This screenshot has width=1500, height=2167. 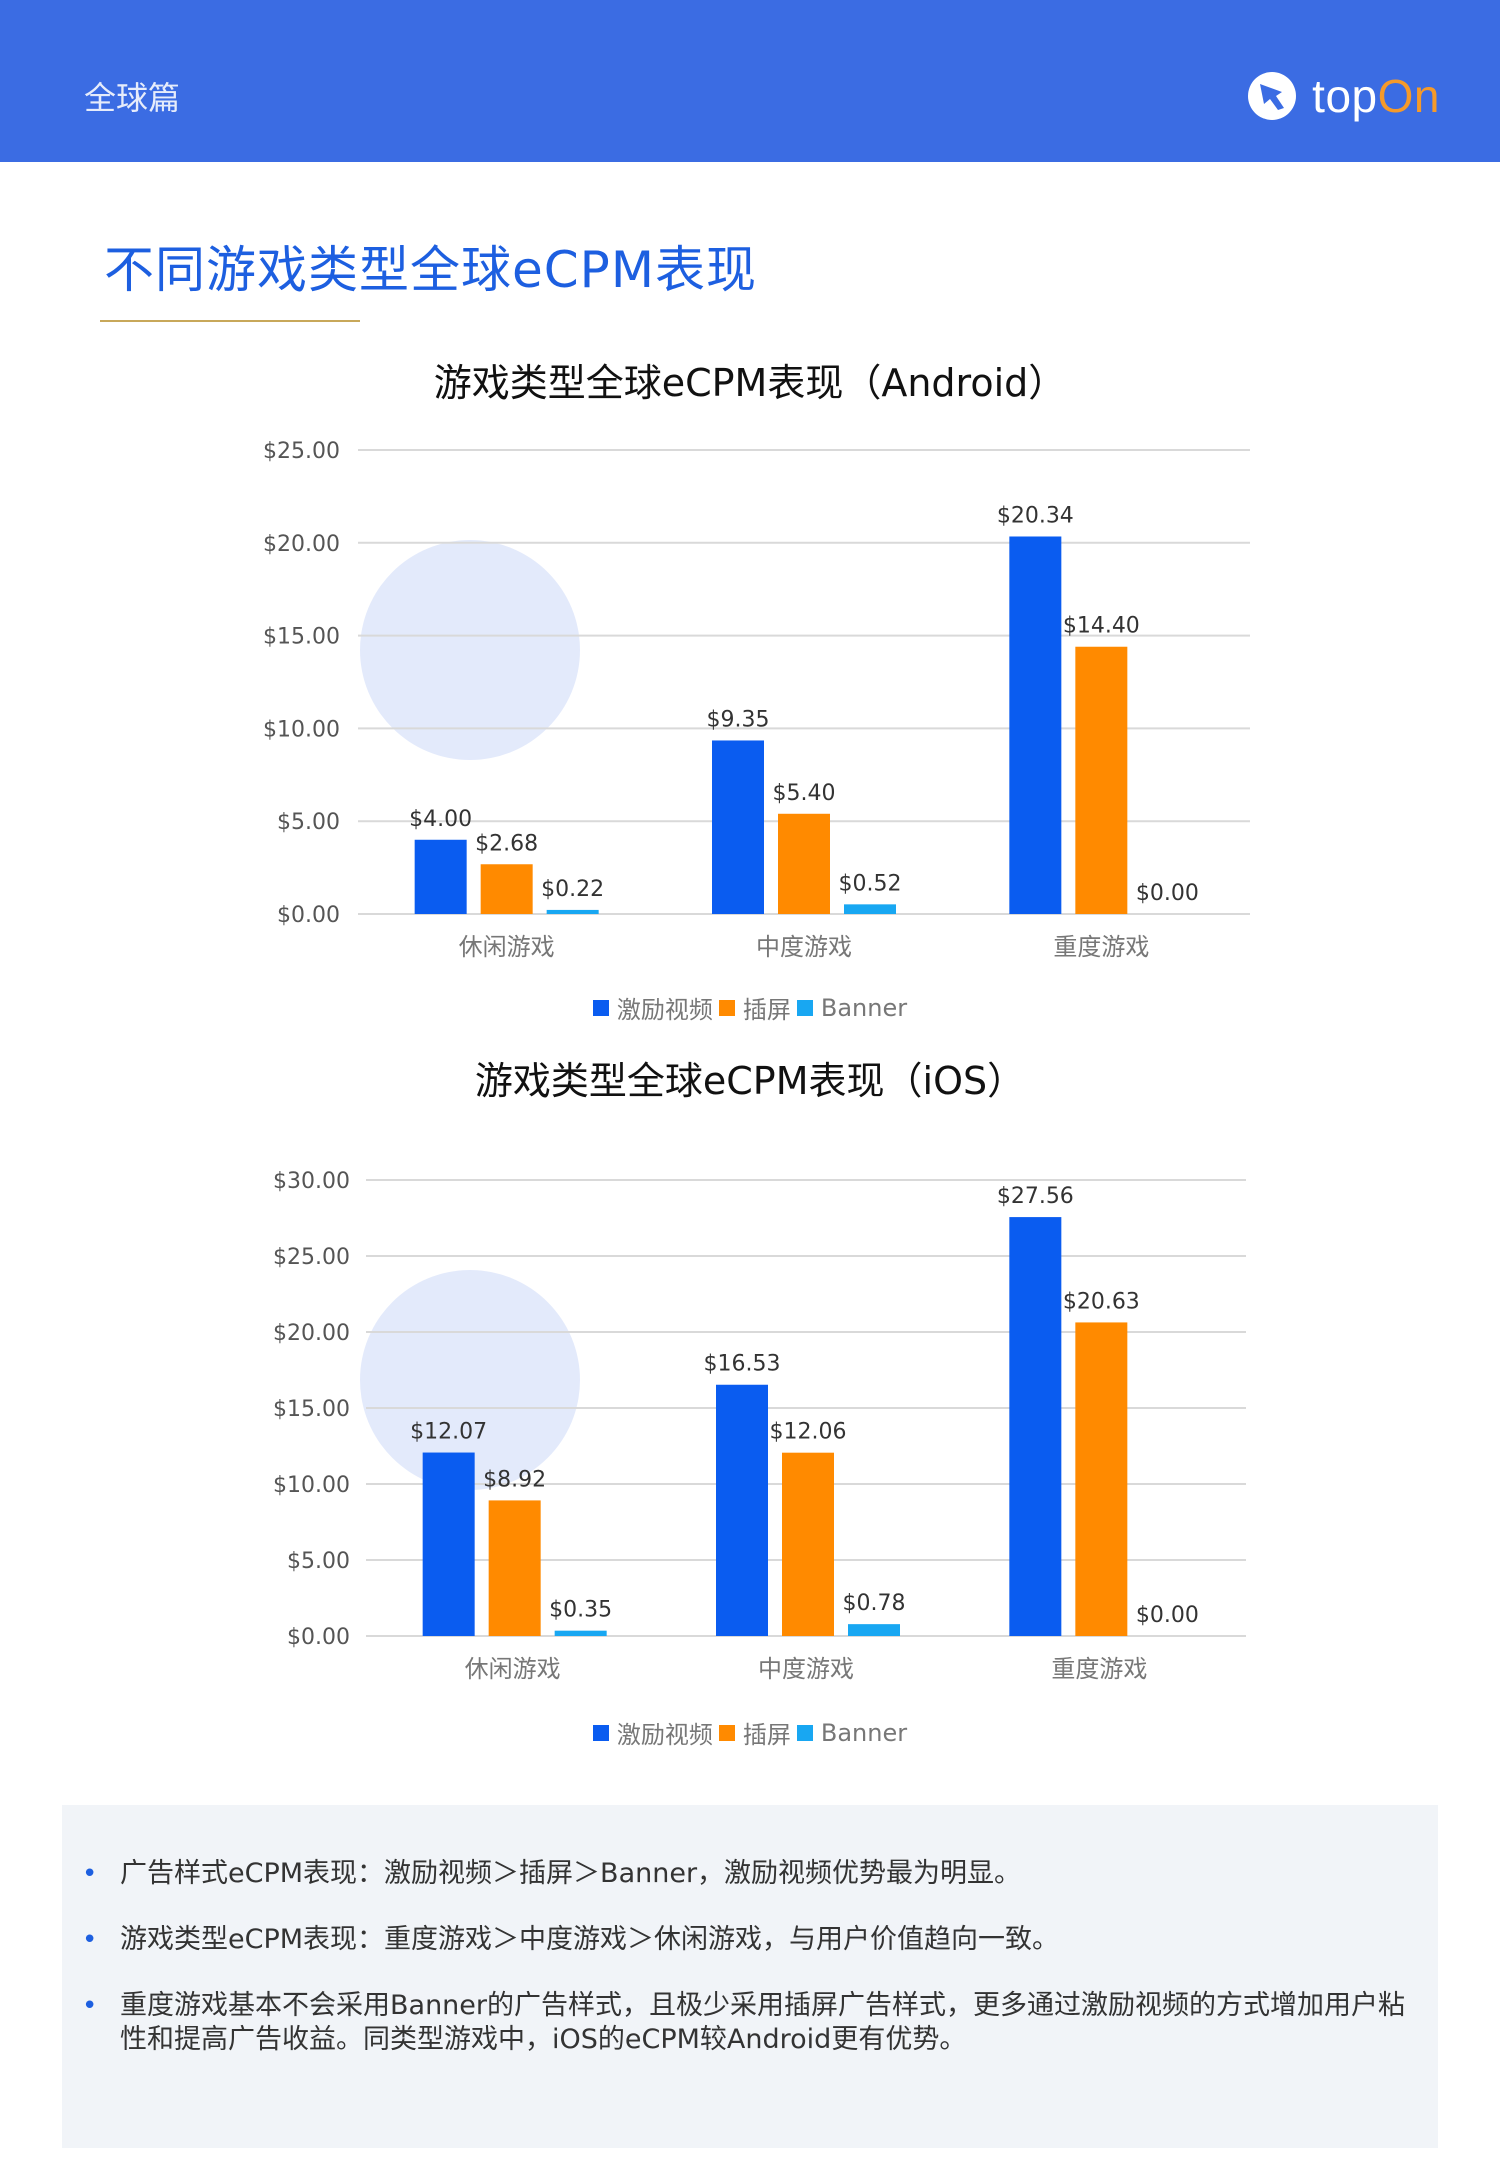 What do you see at coordinates (1272, 96) in the screenshot?
I see `topon-logo-icon` at bounding box center [1272, 96].